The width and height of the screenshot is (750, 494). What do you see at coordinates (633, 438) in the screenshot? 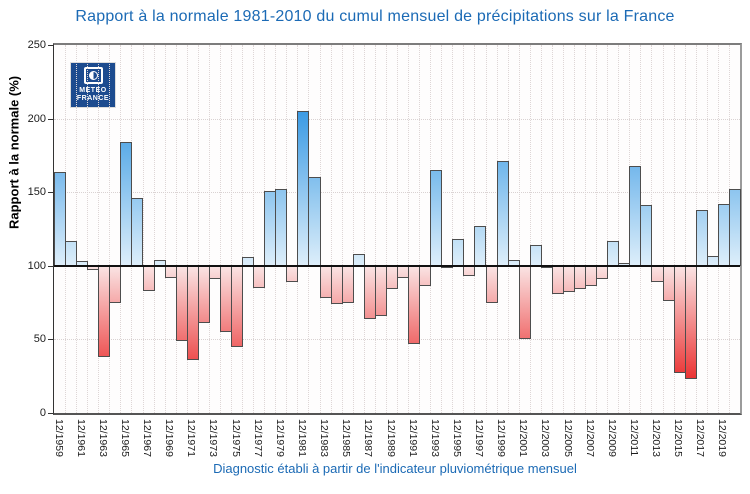
I see `x-tick-label: 12/2011` at bounding box center [633, 438].